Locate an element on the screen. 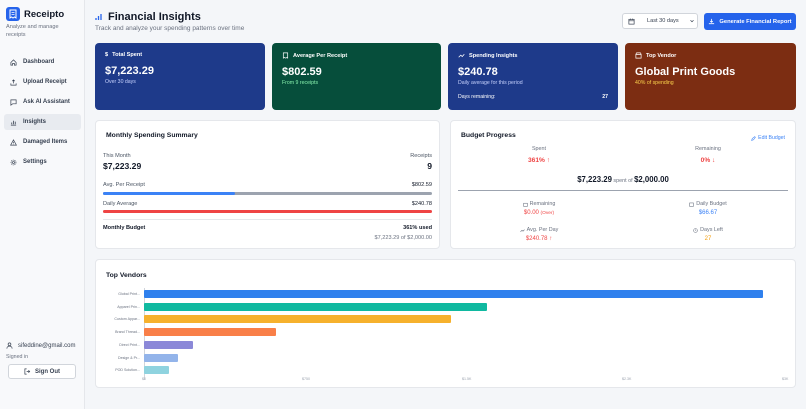 The height and width of the screenshot is (409, 806). avg-per-receipt-bar is located at coordinates (267, 193).